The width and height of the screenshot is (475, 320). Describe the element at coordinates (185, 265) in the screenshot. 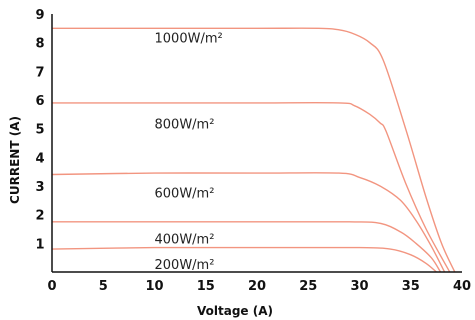

I see `series-label: 200W/m²` at that location.